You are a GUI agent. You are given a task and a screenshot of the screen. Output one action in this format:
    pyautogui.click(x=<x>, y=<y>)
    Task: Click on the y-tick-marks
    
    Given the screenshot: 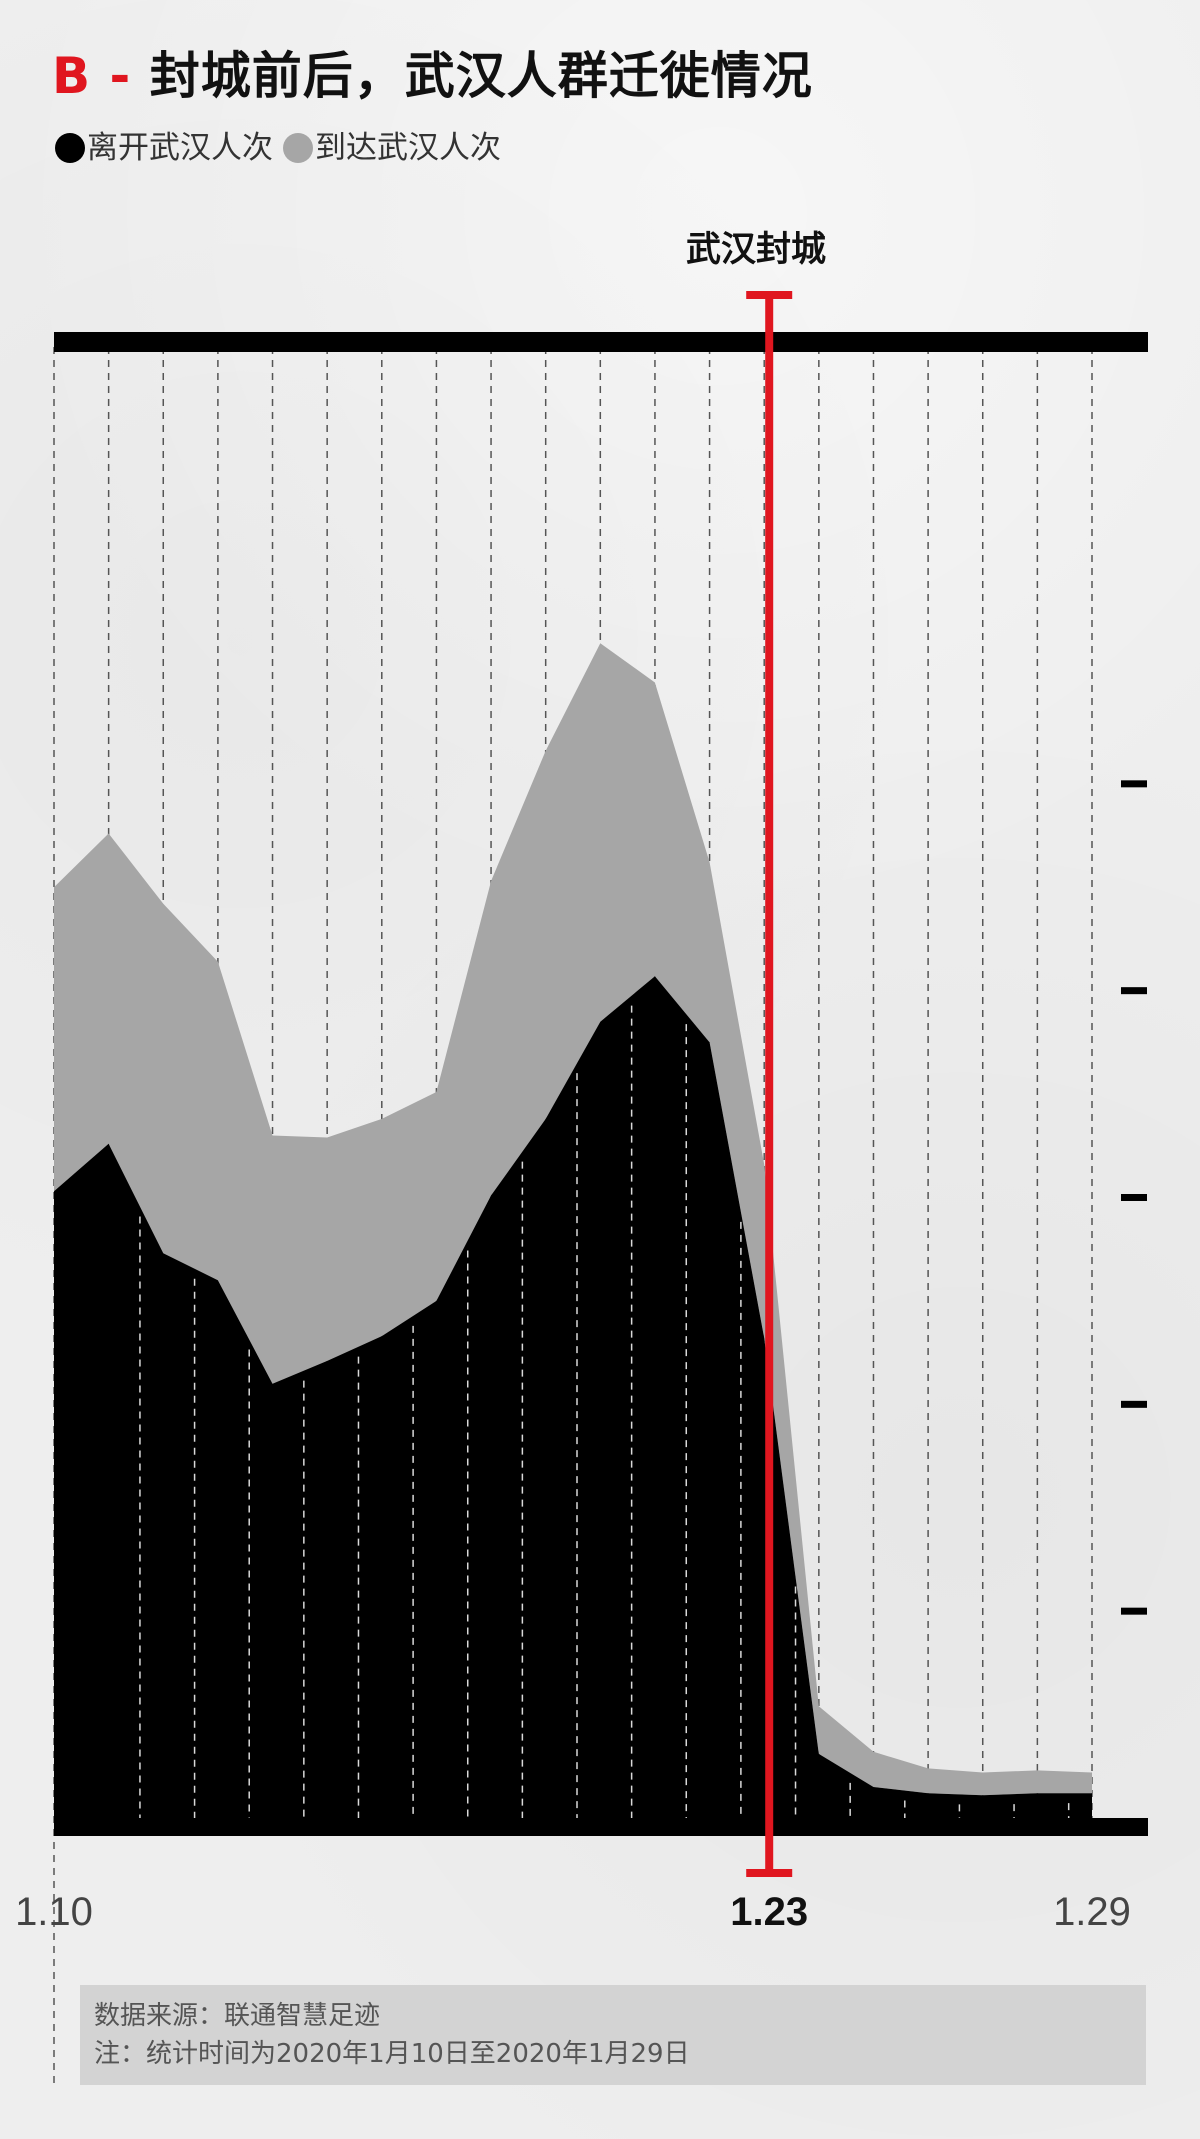 What is the action you would take?
    pyautogui.click(x=1134, y=1197)
    